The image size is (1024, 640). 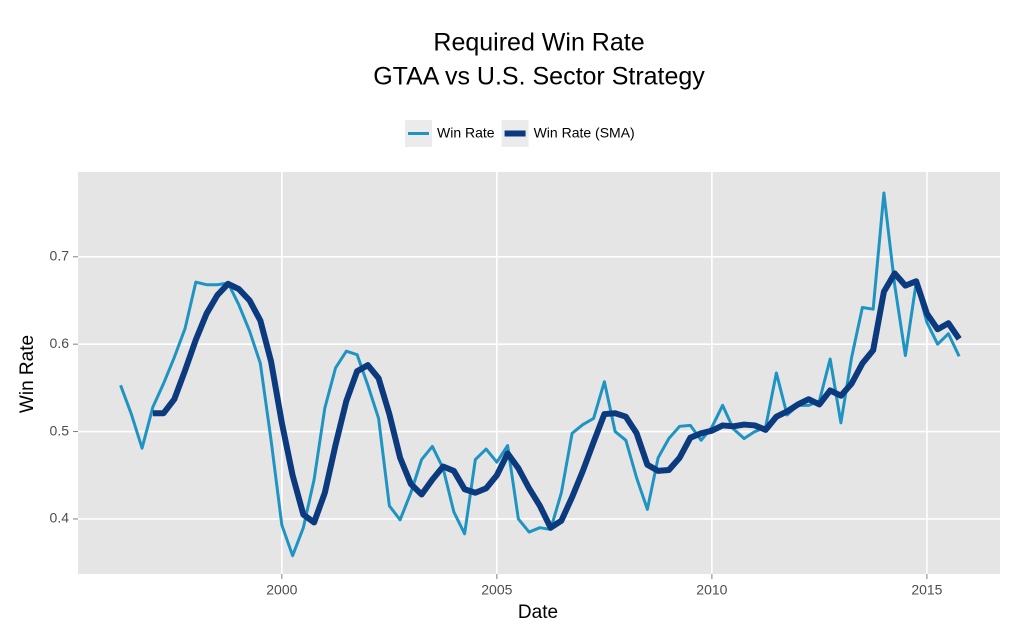 What do you see at coordinates (60, 343) in the screenshot?
I see `y-tick-label: 0.6` at bounding box center [60, 343].